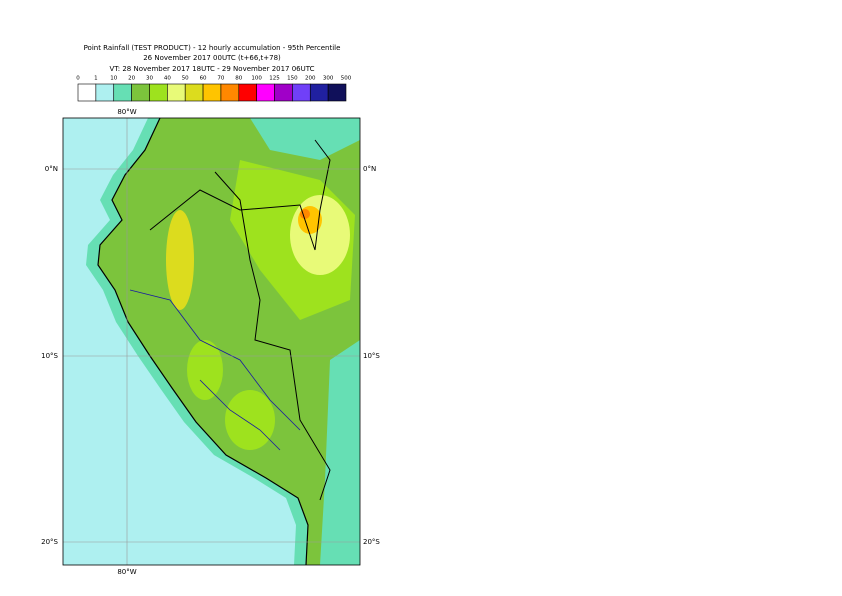 This screenshot has height=596, width=842. What do you see at coordinates (131, 79) in the screenshot?
I see `colorbar-label: 20` at bounding box center [131, 79].